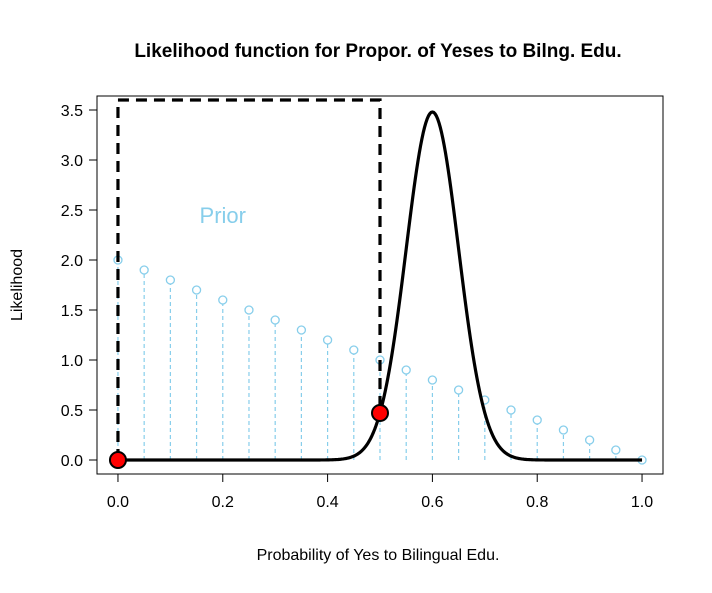 This screenshot has width=712, height=593. Describe the element at coordinates (327, 502) in the screenshot. I see `x-tick-label: 0.4` at that location.